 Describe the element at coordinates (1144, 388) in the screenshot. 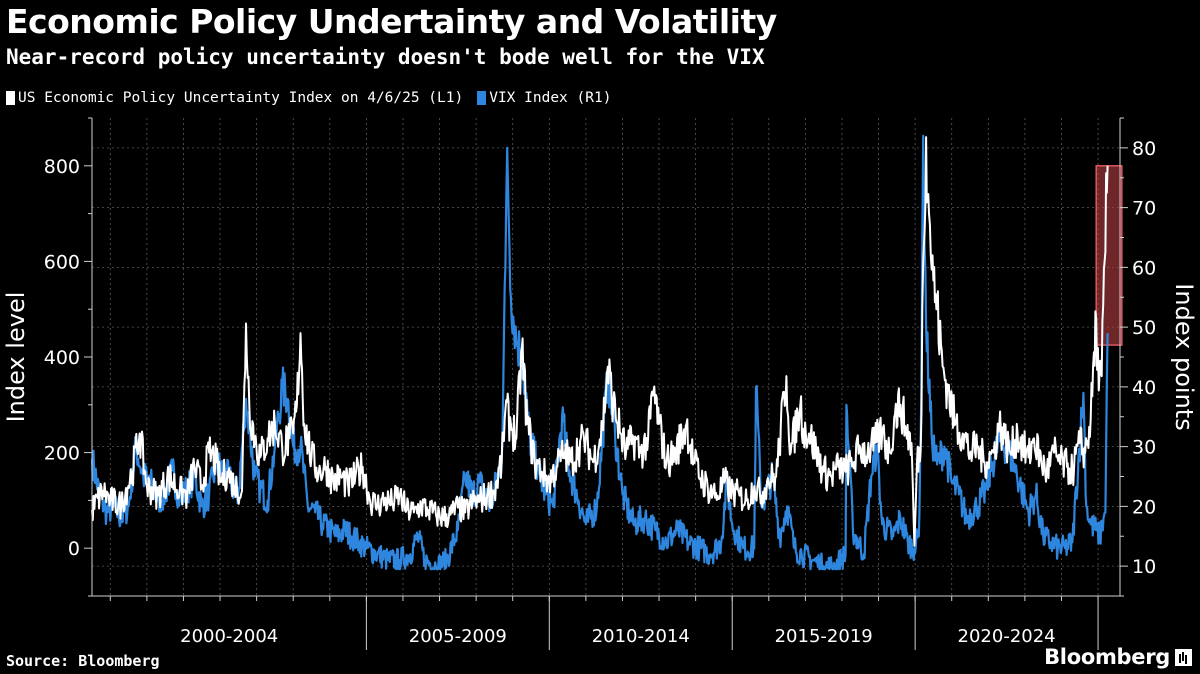

I see `right-tick-label: 40` at that location.